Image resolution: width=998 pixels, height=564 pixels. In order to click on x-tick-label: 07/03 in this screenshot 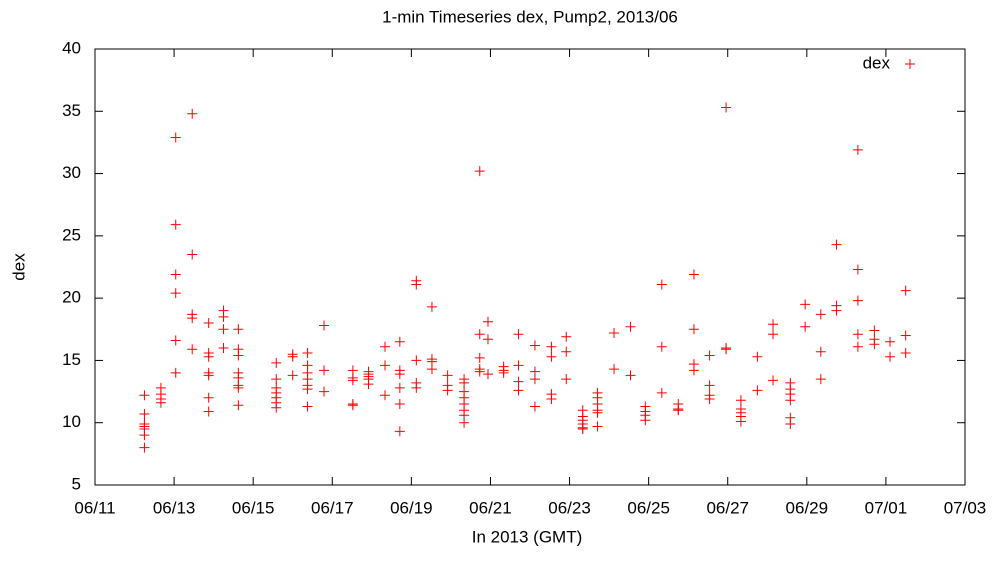, I will do `click(965, 507)`.